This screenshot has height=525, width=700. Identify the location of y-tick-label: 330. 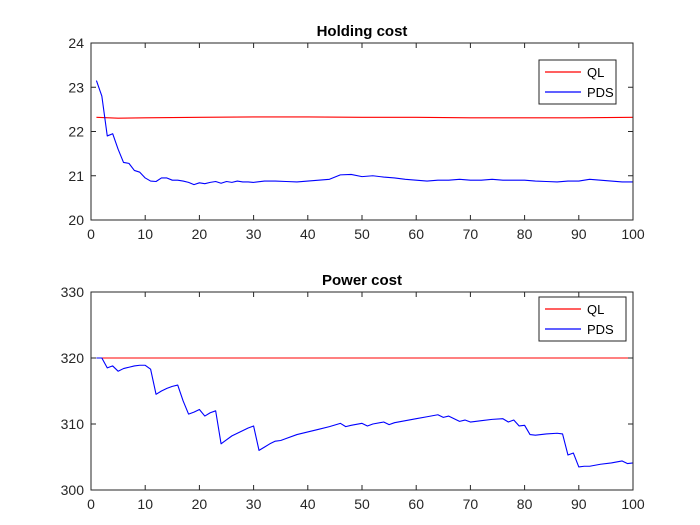
(73, 292).